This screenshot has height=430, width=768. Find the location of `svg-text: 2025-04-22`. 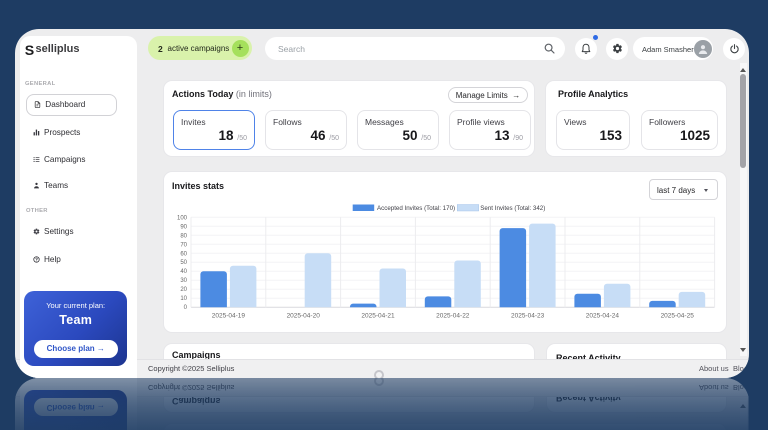

svg-text: 2025-04-22 is located at coordinates (453, 316).